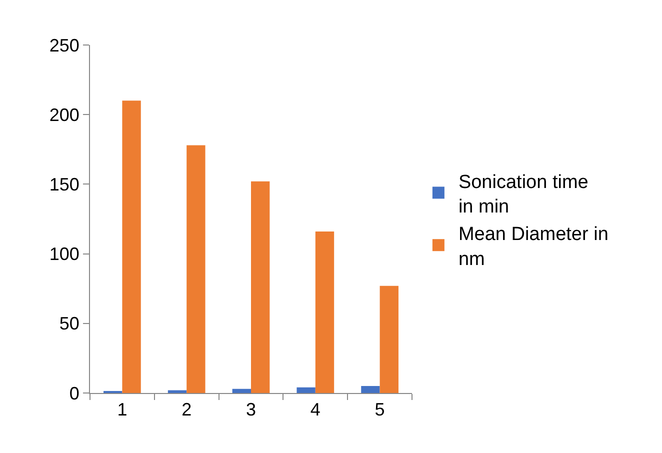 This screenshot has width=662, height=453. Describe the element at coordinates (533, 247) in the screenshot. I see `legend-label: Mean Diameter in nm` at that location.